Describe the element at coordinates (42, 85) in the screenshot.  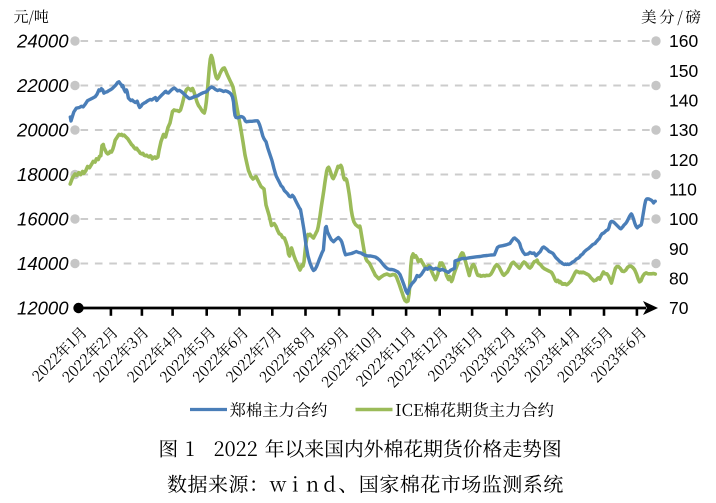
I see `svg-text: 22000` at that location.